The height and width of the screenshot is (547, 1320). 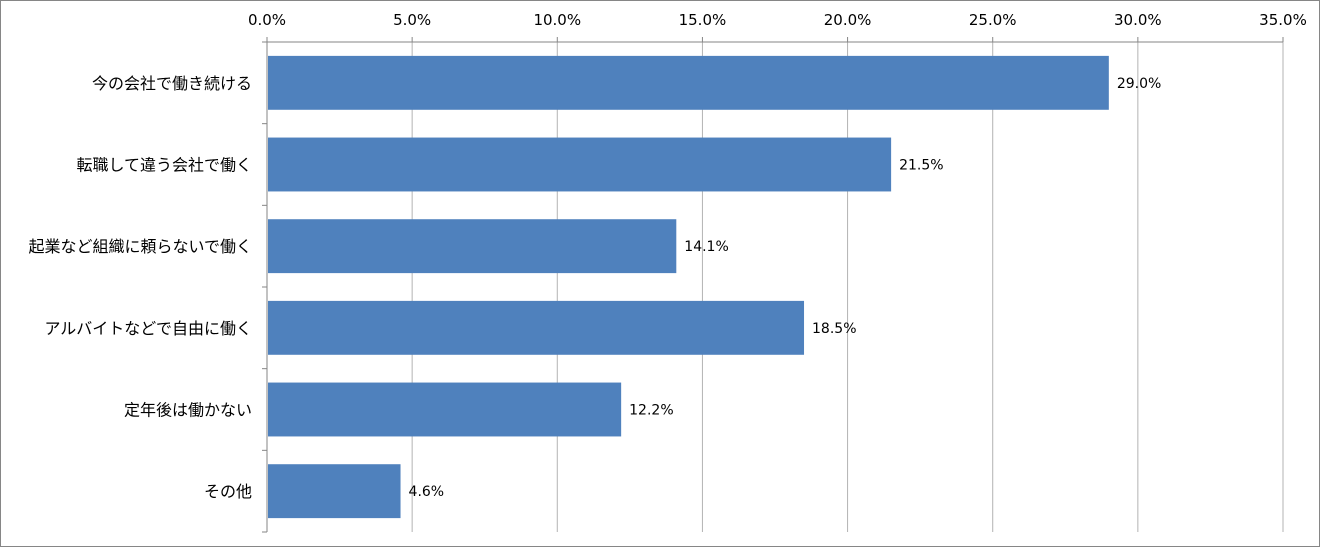 I want to click on category-label: 定年後は働かない, so click(x=188, y=410).